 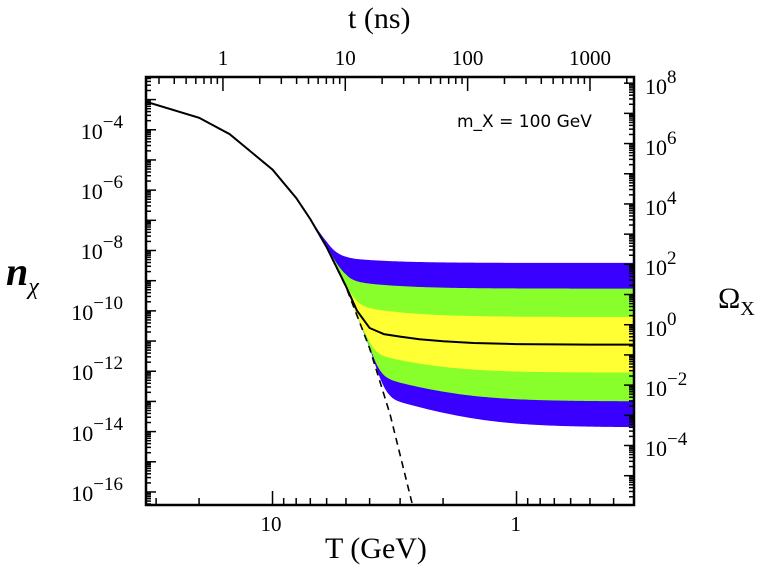 I want to click on tick-label-exponent: 4, so click(x=672, y=198).